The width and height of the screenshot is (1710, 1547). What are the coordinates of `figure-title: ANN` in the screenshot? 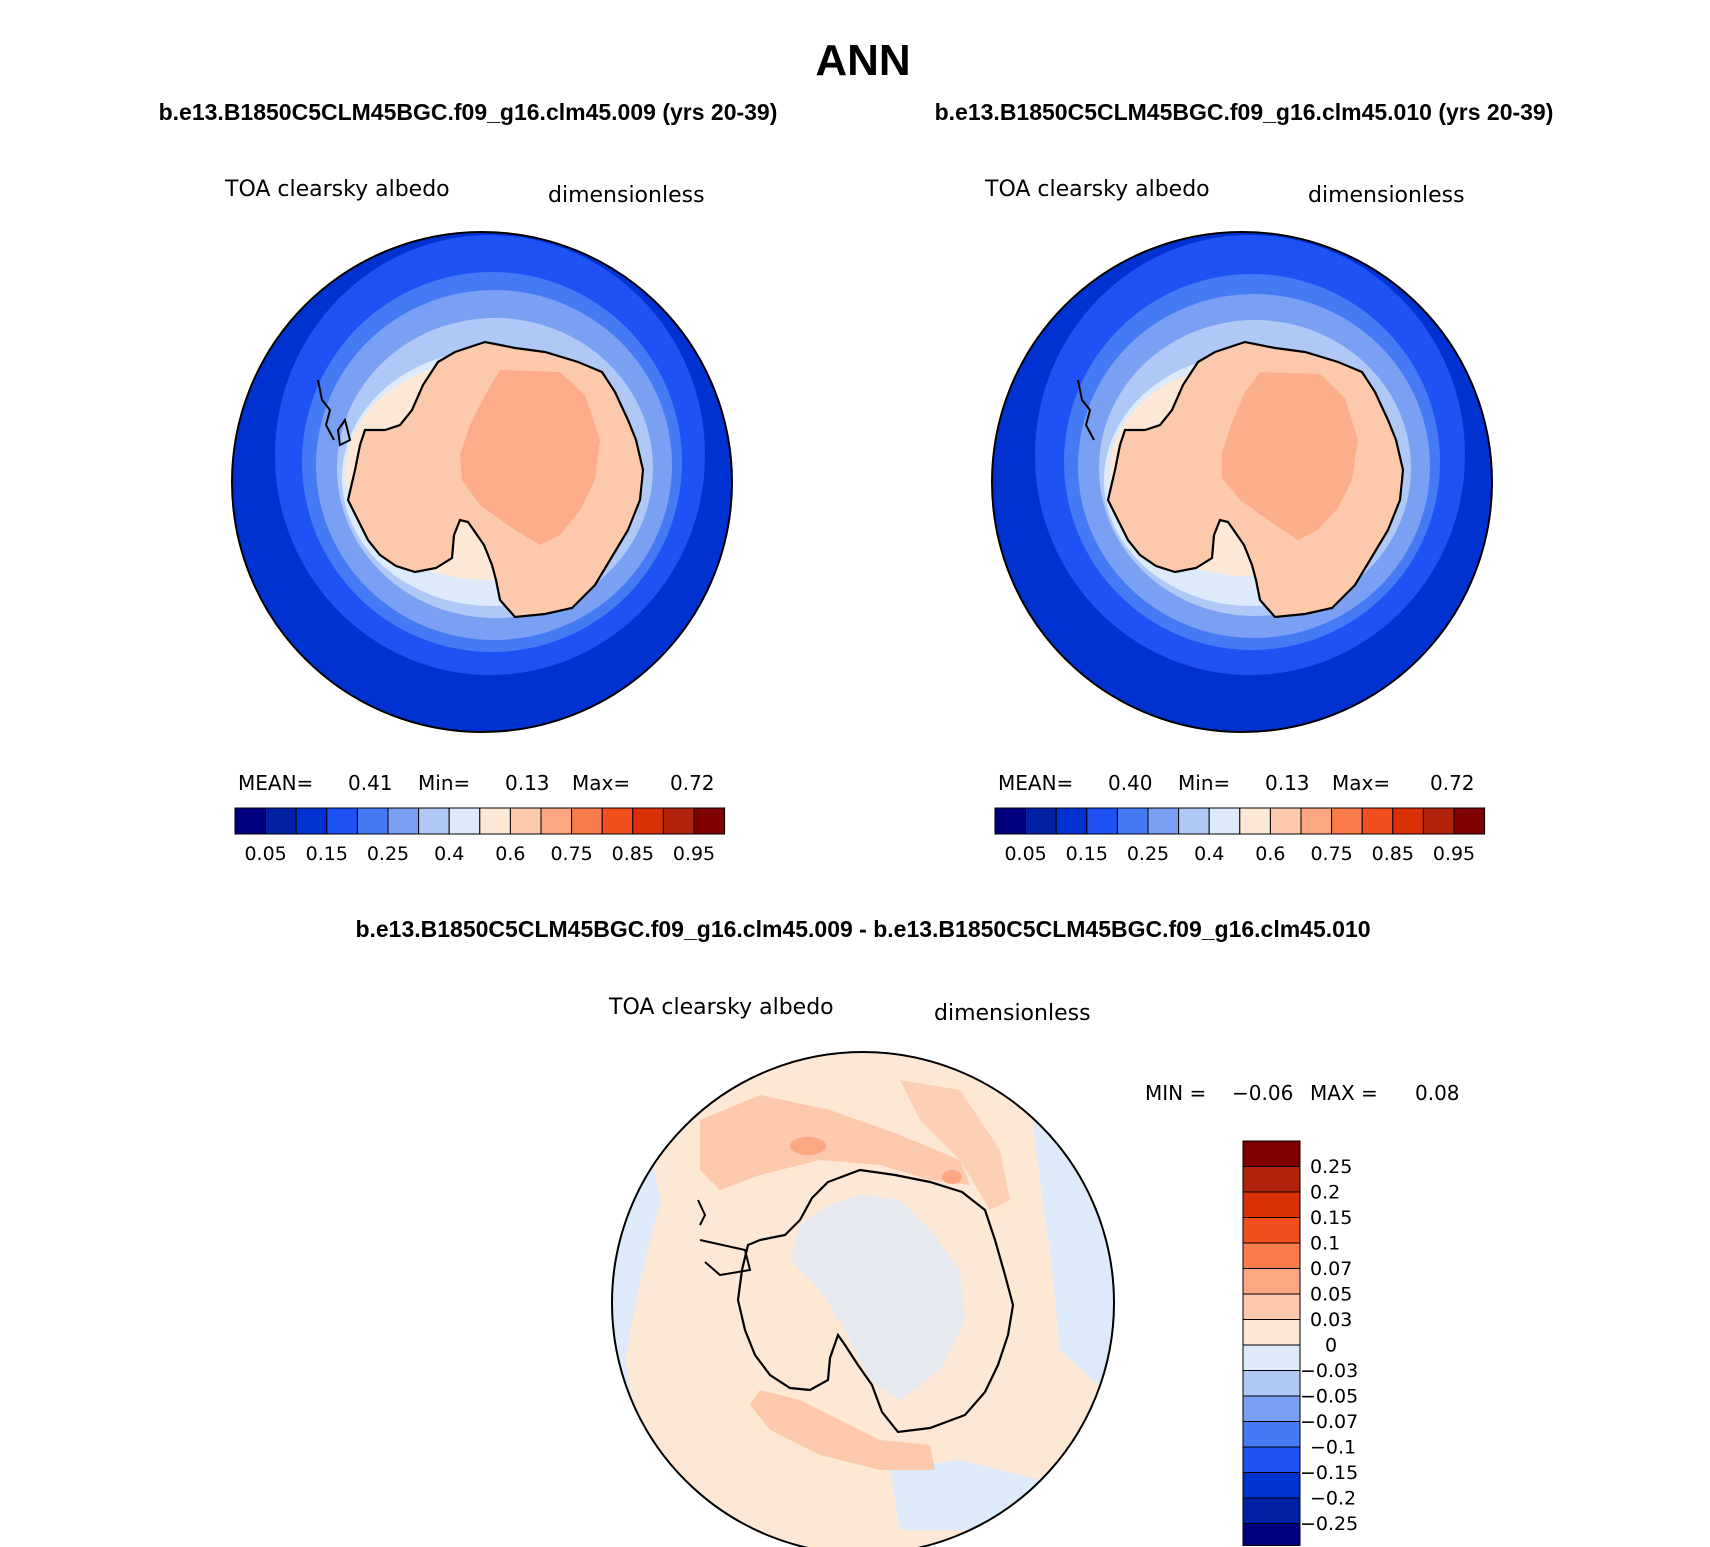 It's located at (862, 60).